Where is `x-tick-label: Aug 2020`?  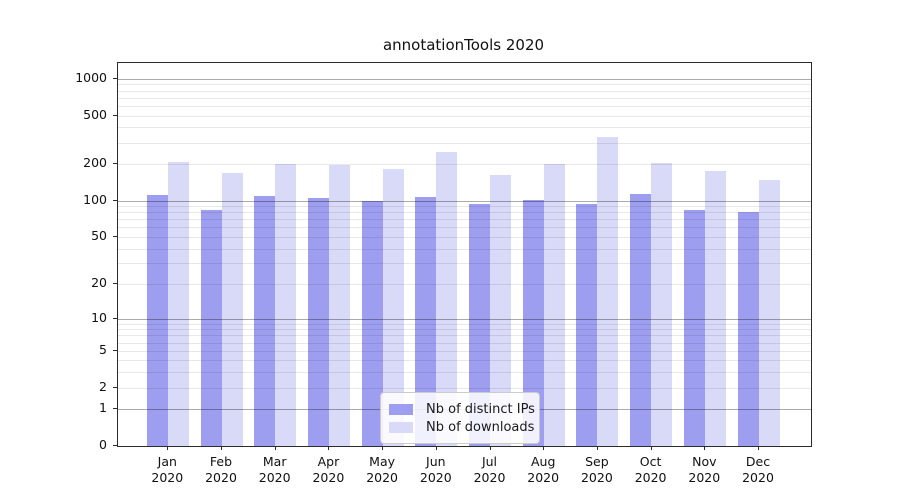 x-tick-label: Aug 2020 is located at coordinates (543, 469).